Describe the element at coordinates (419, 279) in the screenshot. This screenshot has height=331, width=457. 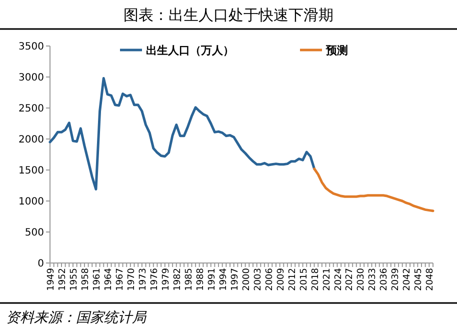
I see `x-tick-label: 2045` at that location.